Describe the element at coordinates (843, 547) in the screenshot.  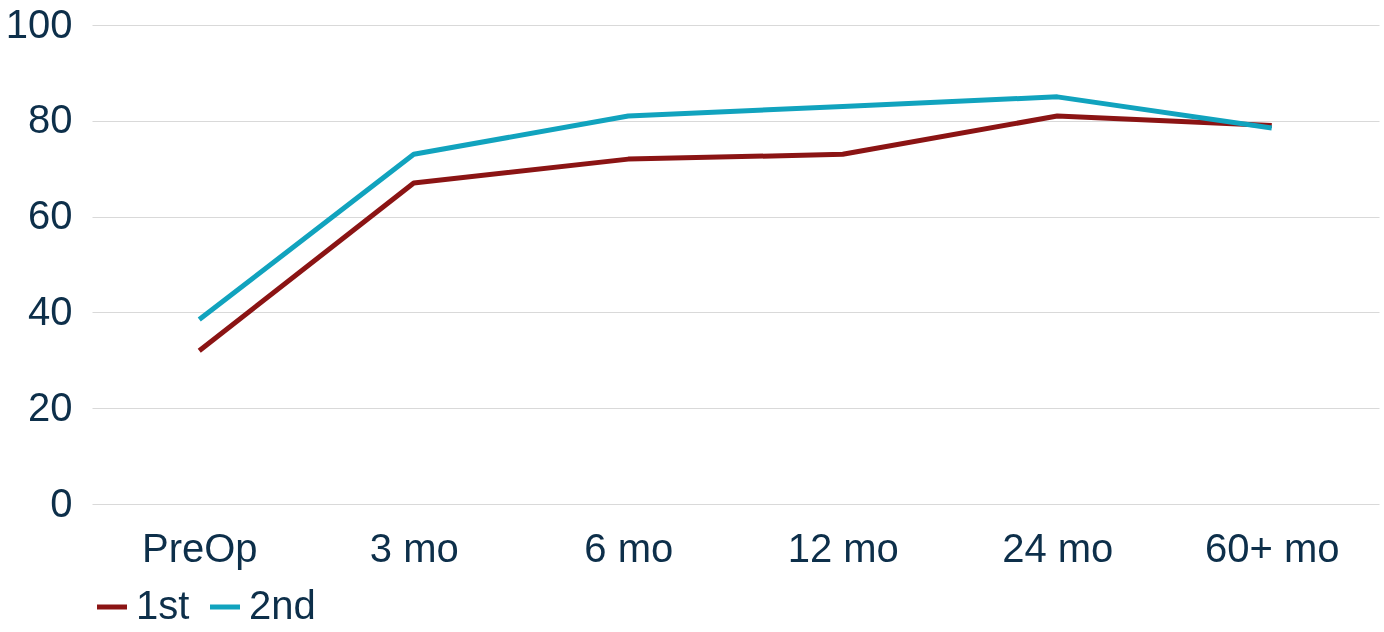
I see `x-tick-label: 12 mo` at that location.